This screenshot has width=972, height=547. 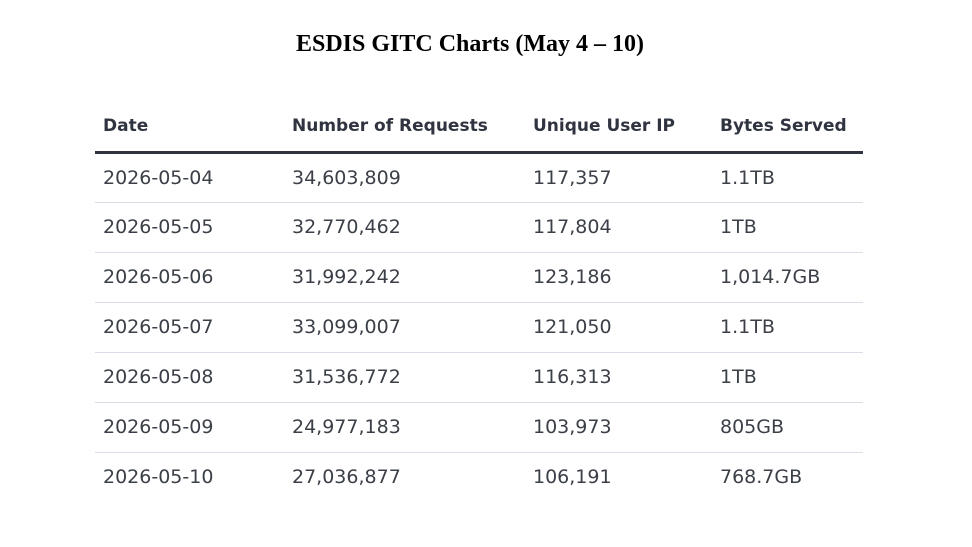 I want to click on table-row: 2026-05-08 31,536,772 116,313 1TB, so click(x=479, y=377).